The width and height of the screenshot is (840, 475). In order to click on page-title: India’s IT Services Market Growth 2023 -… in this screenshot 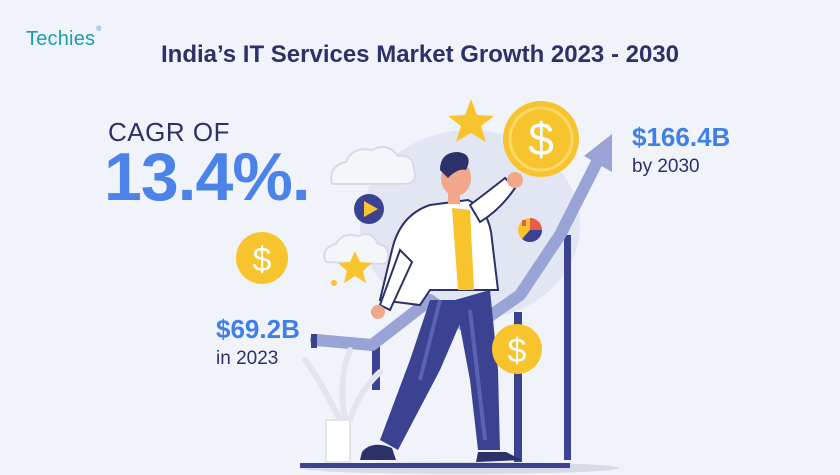, I will do `click(419, 54)`.